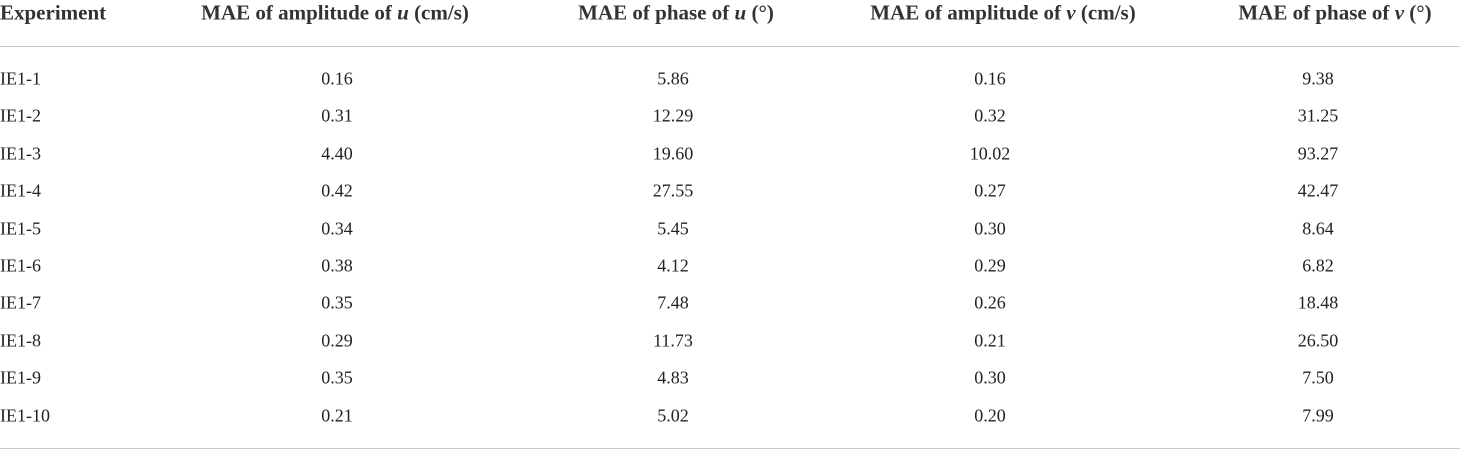 This screenshot has width=1460, height=450. Describe the element at coordinates (20, 190) in the screenshot. I see `row-label: IE1-4` at that location.